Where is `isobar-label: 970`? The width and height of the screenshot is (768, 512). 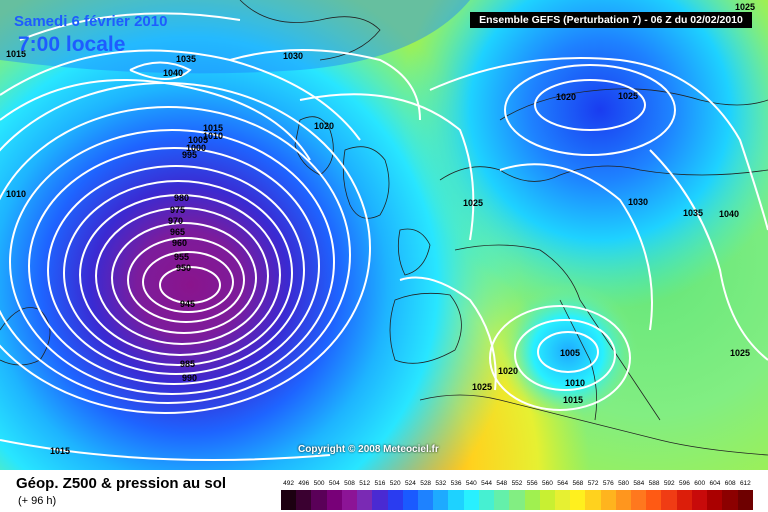 isobar-label: 970 is located at coordinates (175, 221).